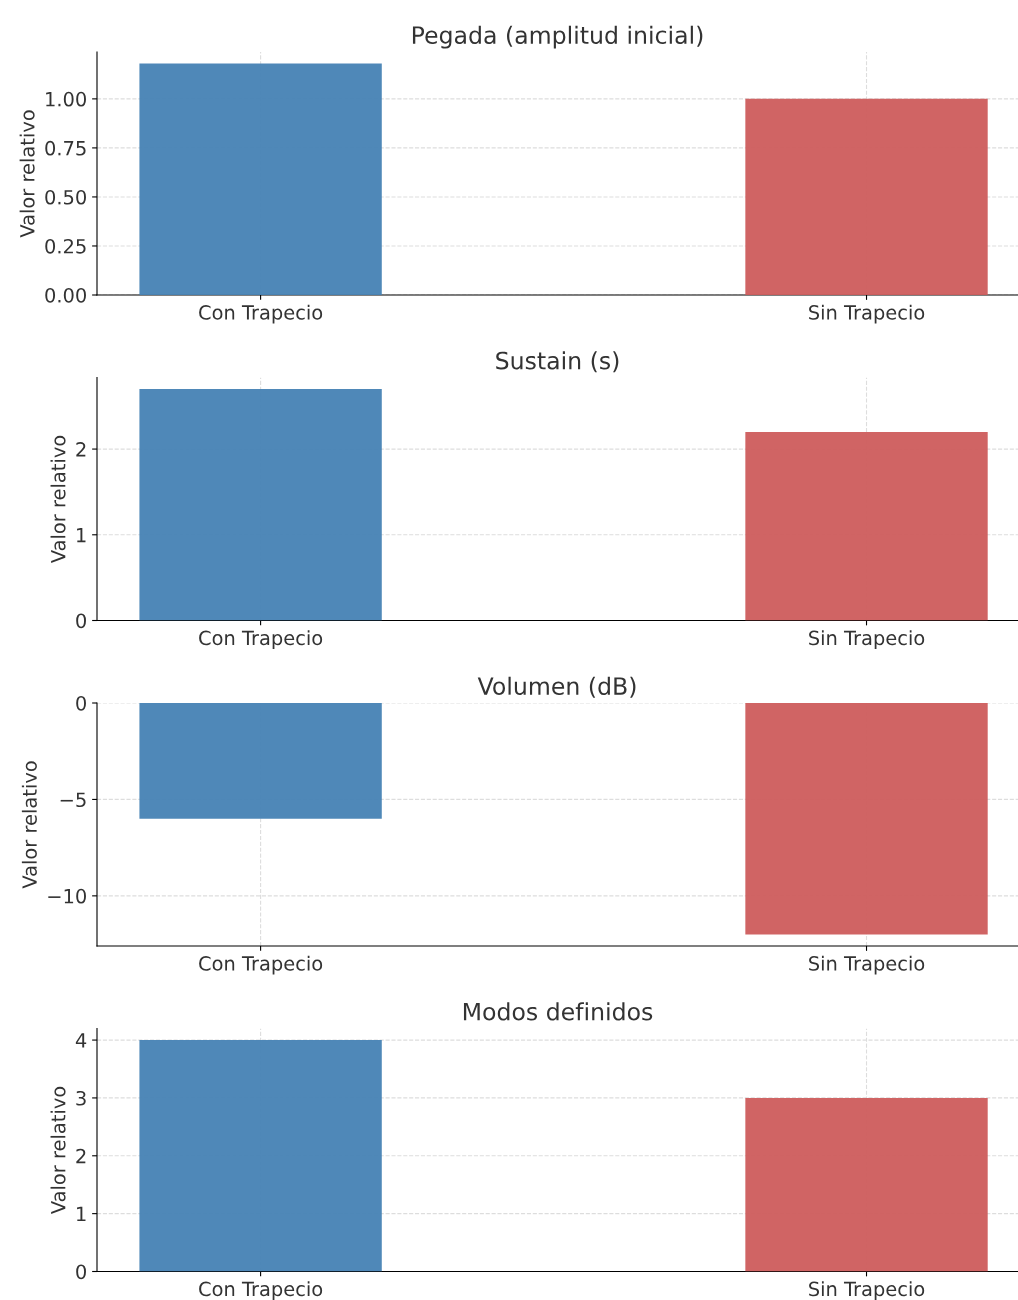  I want to click on y-tick-label: −5, so click(73, 800).